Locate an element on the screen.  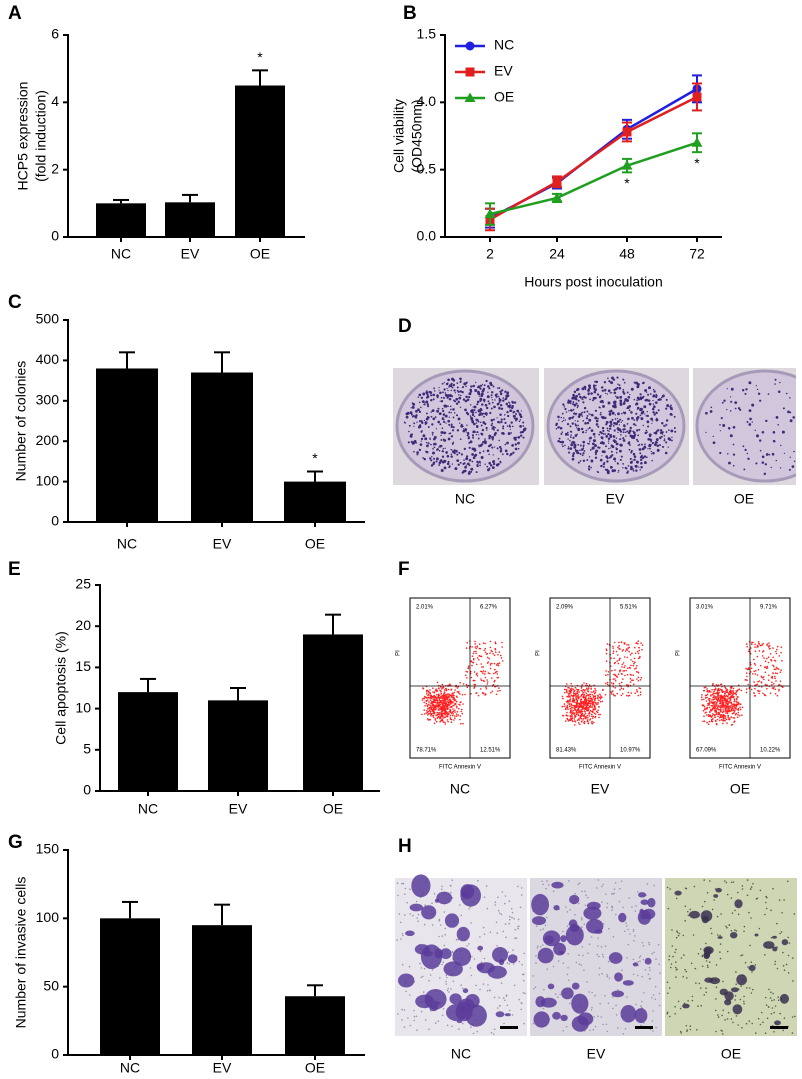
legend-label: EV is located at coordinates (503, 71).